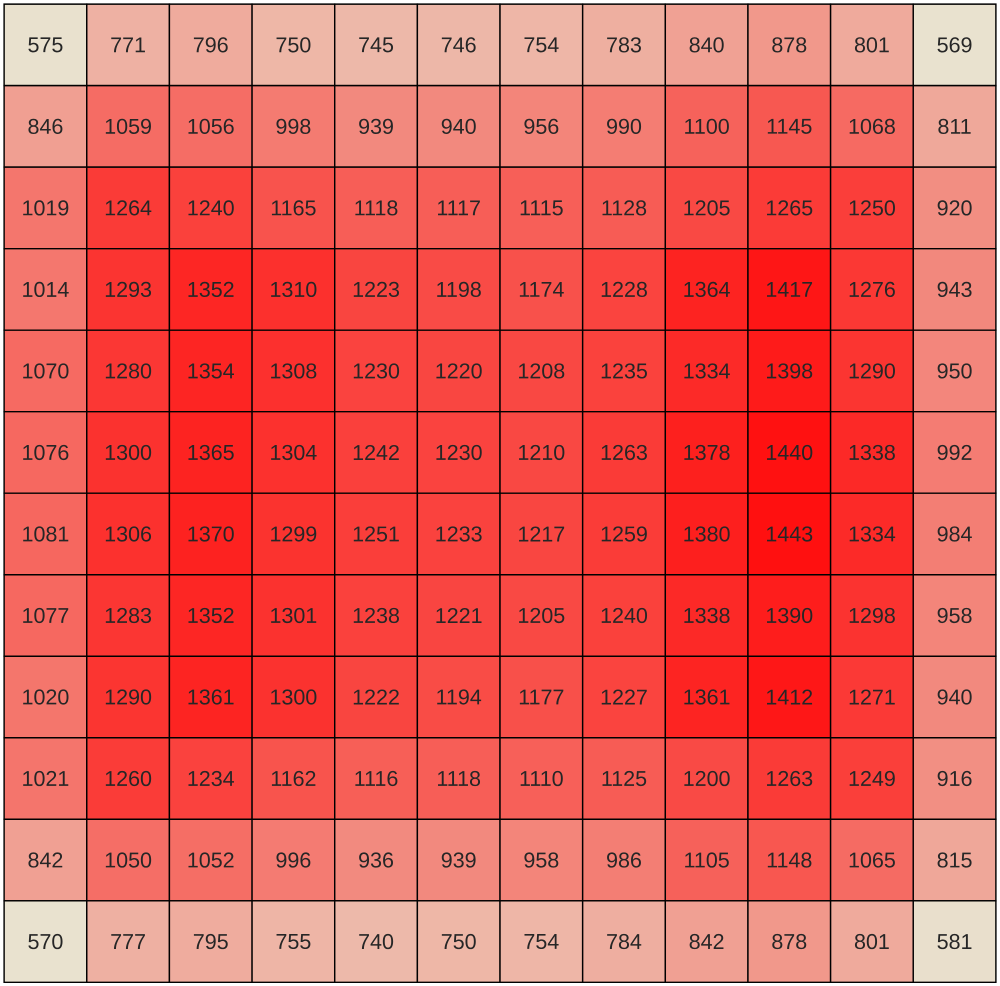 This screenshot has height=986, width=1000. Describe the element at coordinates (790, 126) in the screenshot. I see `data-label: 1145` at that location.